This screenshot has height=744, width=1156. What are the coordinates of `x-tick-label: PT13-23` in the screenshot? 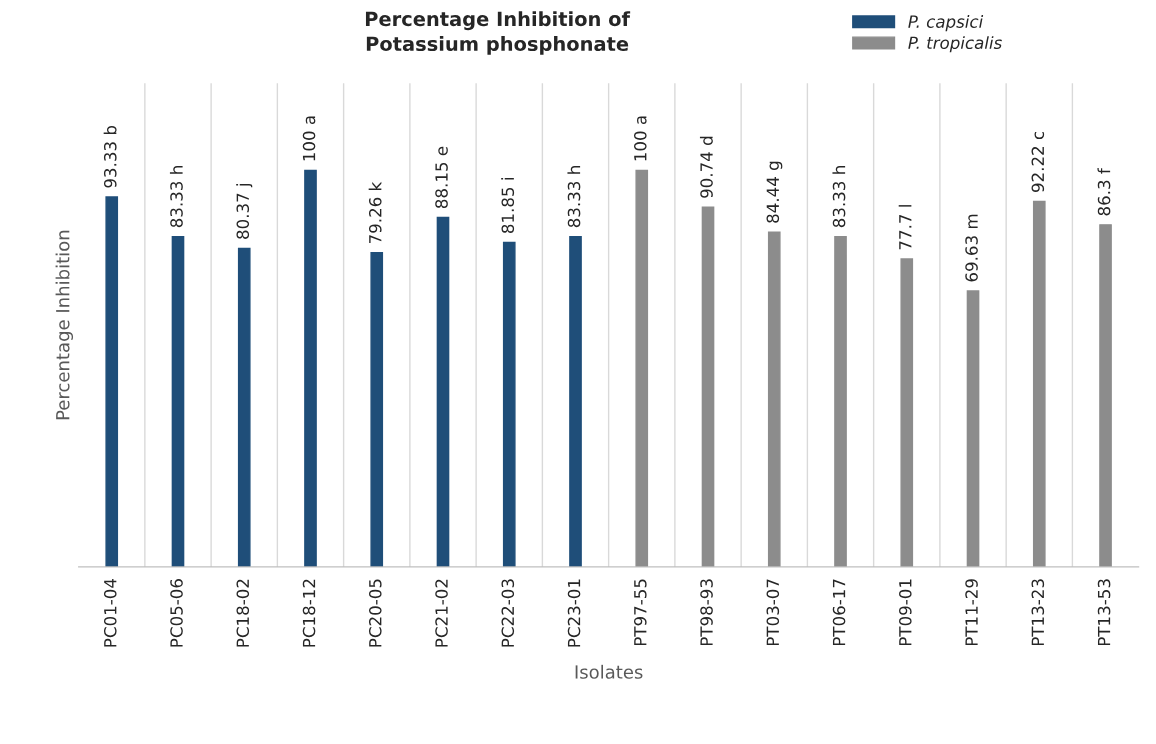 It's located at (1038, 612).